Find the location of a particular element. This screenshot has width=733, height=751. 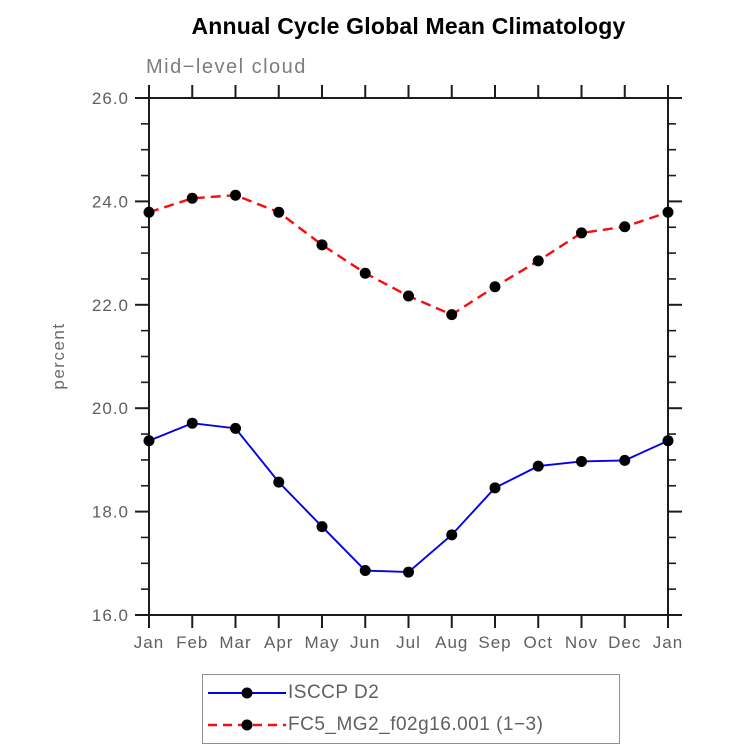

x-axis-tick-label: Jun is located at coordinates (365, 642).